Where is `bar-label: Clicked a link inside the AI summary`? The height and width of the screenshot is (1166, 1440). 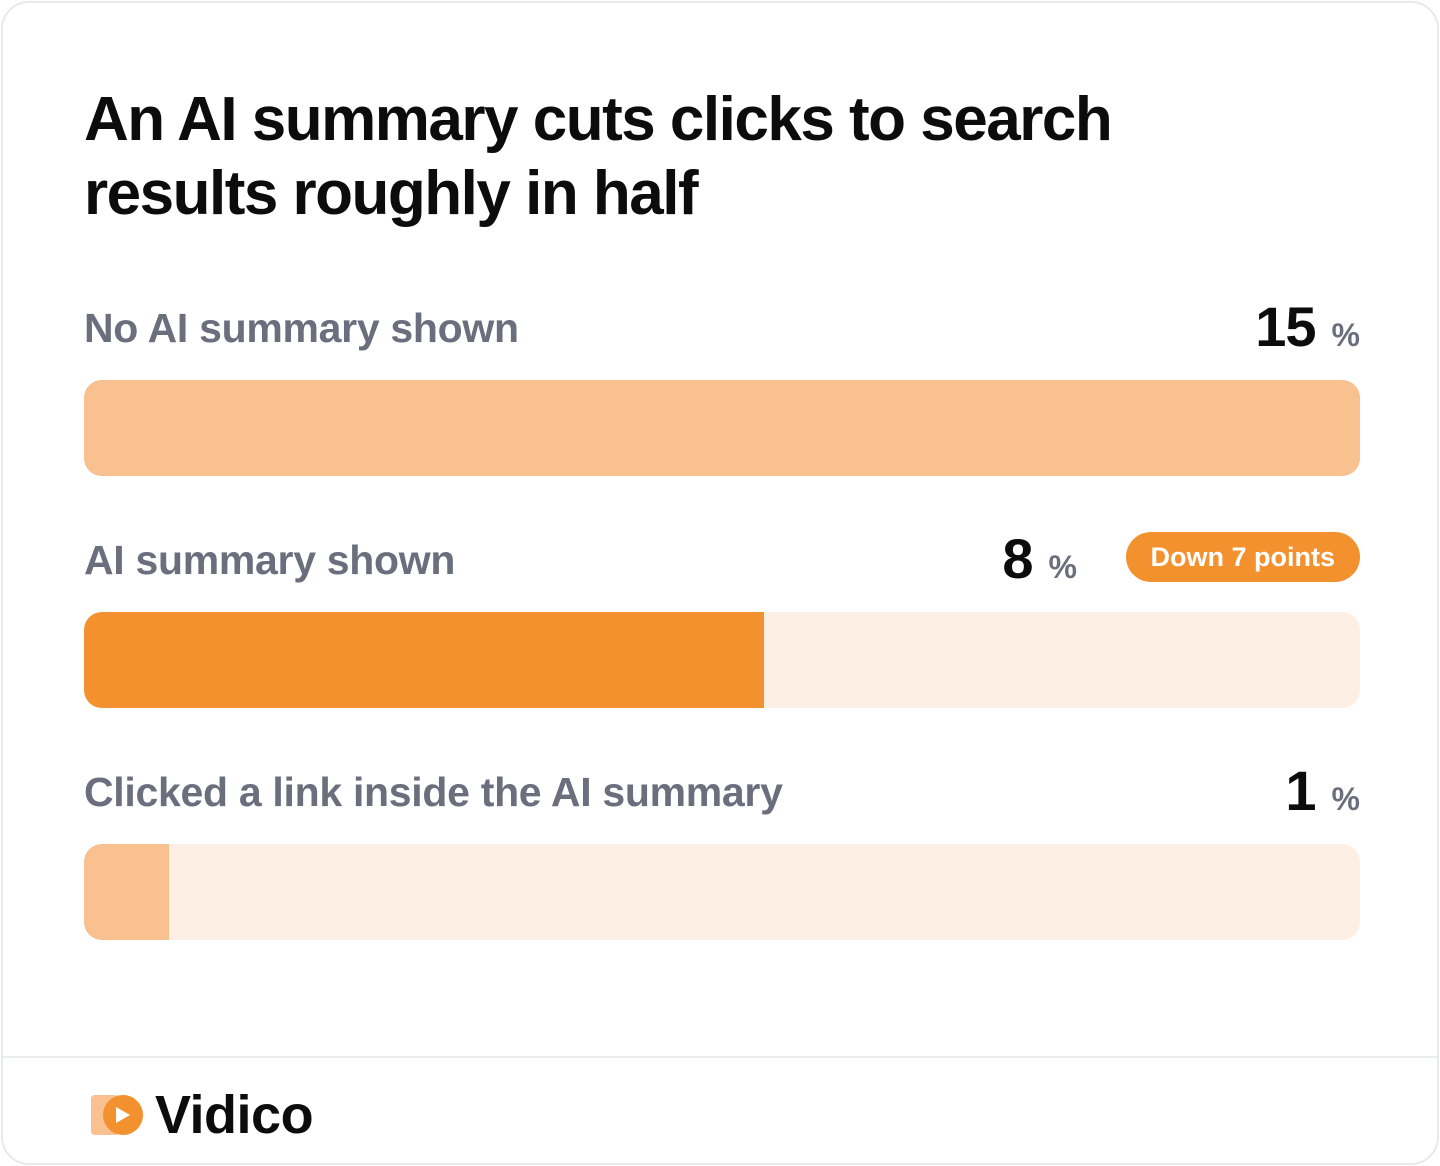 bar-label: Clicked a link inside the AI summary is located at coordinates (433, 792).